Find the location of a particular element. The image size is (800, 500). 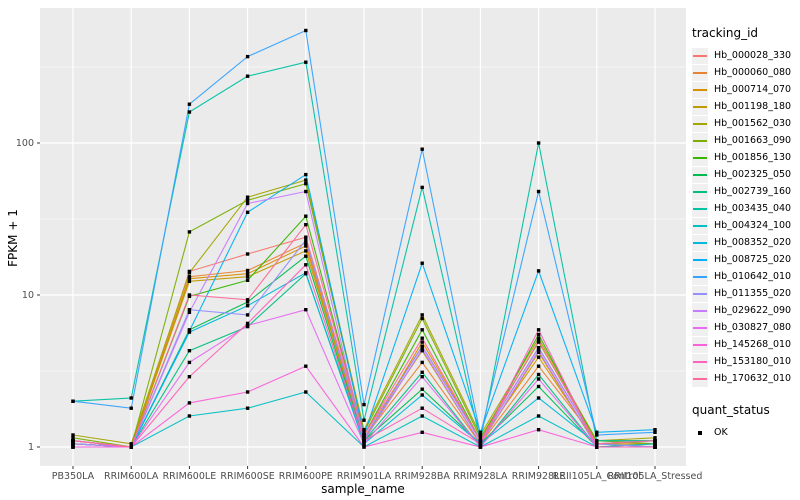

x-tick-label: RRII105LA_Stressed is located at coordinates (655, 476).